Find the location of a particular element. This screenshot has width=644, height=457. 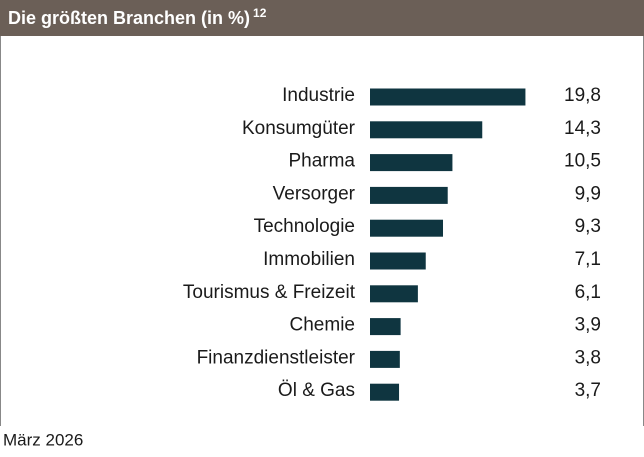

category-label: Immobilien is located at coordinates (309, 259).